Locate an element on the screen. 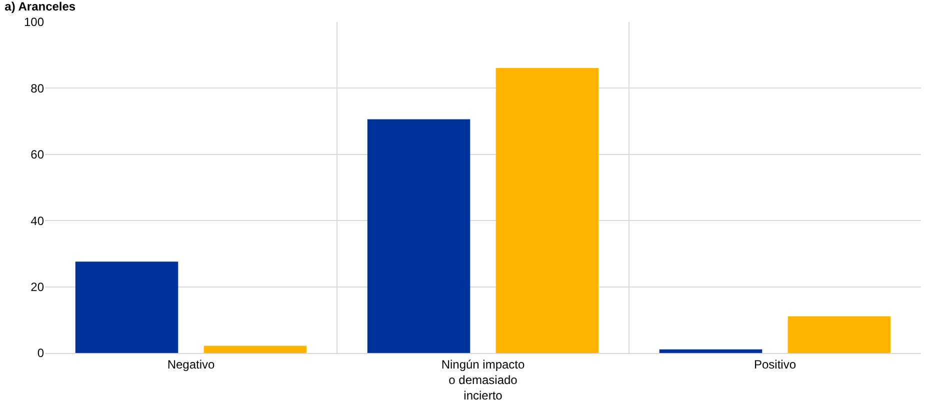 This screenshot has height=415, width=936. x-tick-label: Positivo is located at coordinates (775, 364).